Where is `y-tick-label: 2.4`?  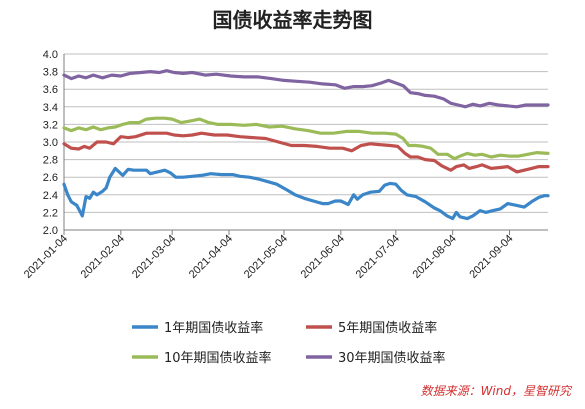 y-tick-label: 2.4 is located at coordinates (50, 196).